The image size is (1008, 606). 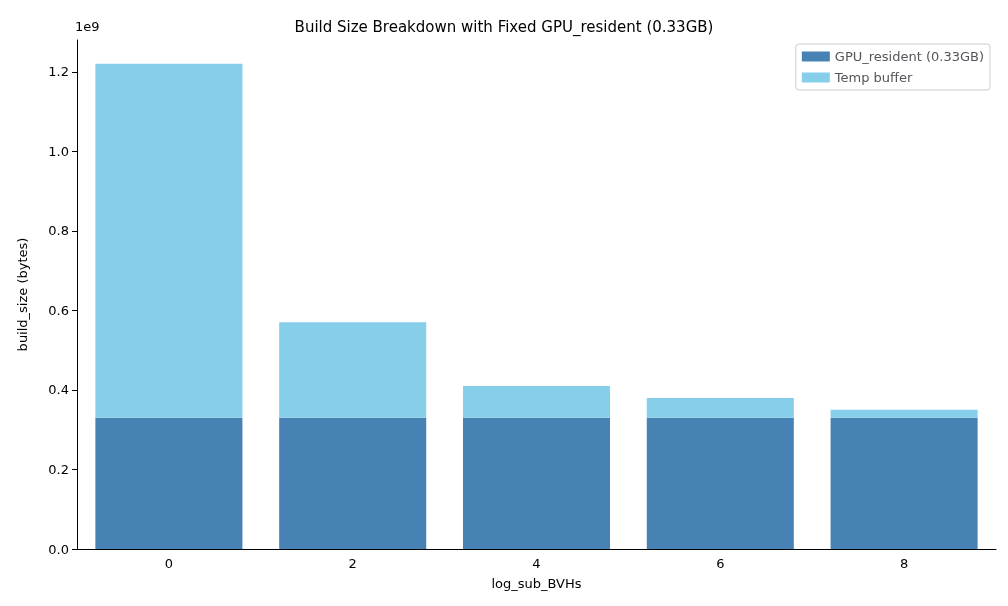 I want to click on y-tick-label: 0.2, so click(x=58, y=469).